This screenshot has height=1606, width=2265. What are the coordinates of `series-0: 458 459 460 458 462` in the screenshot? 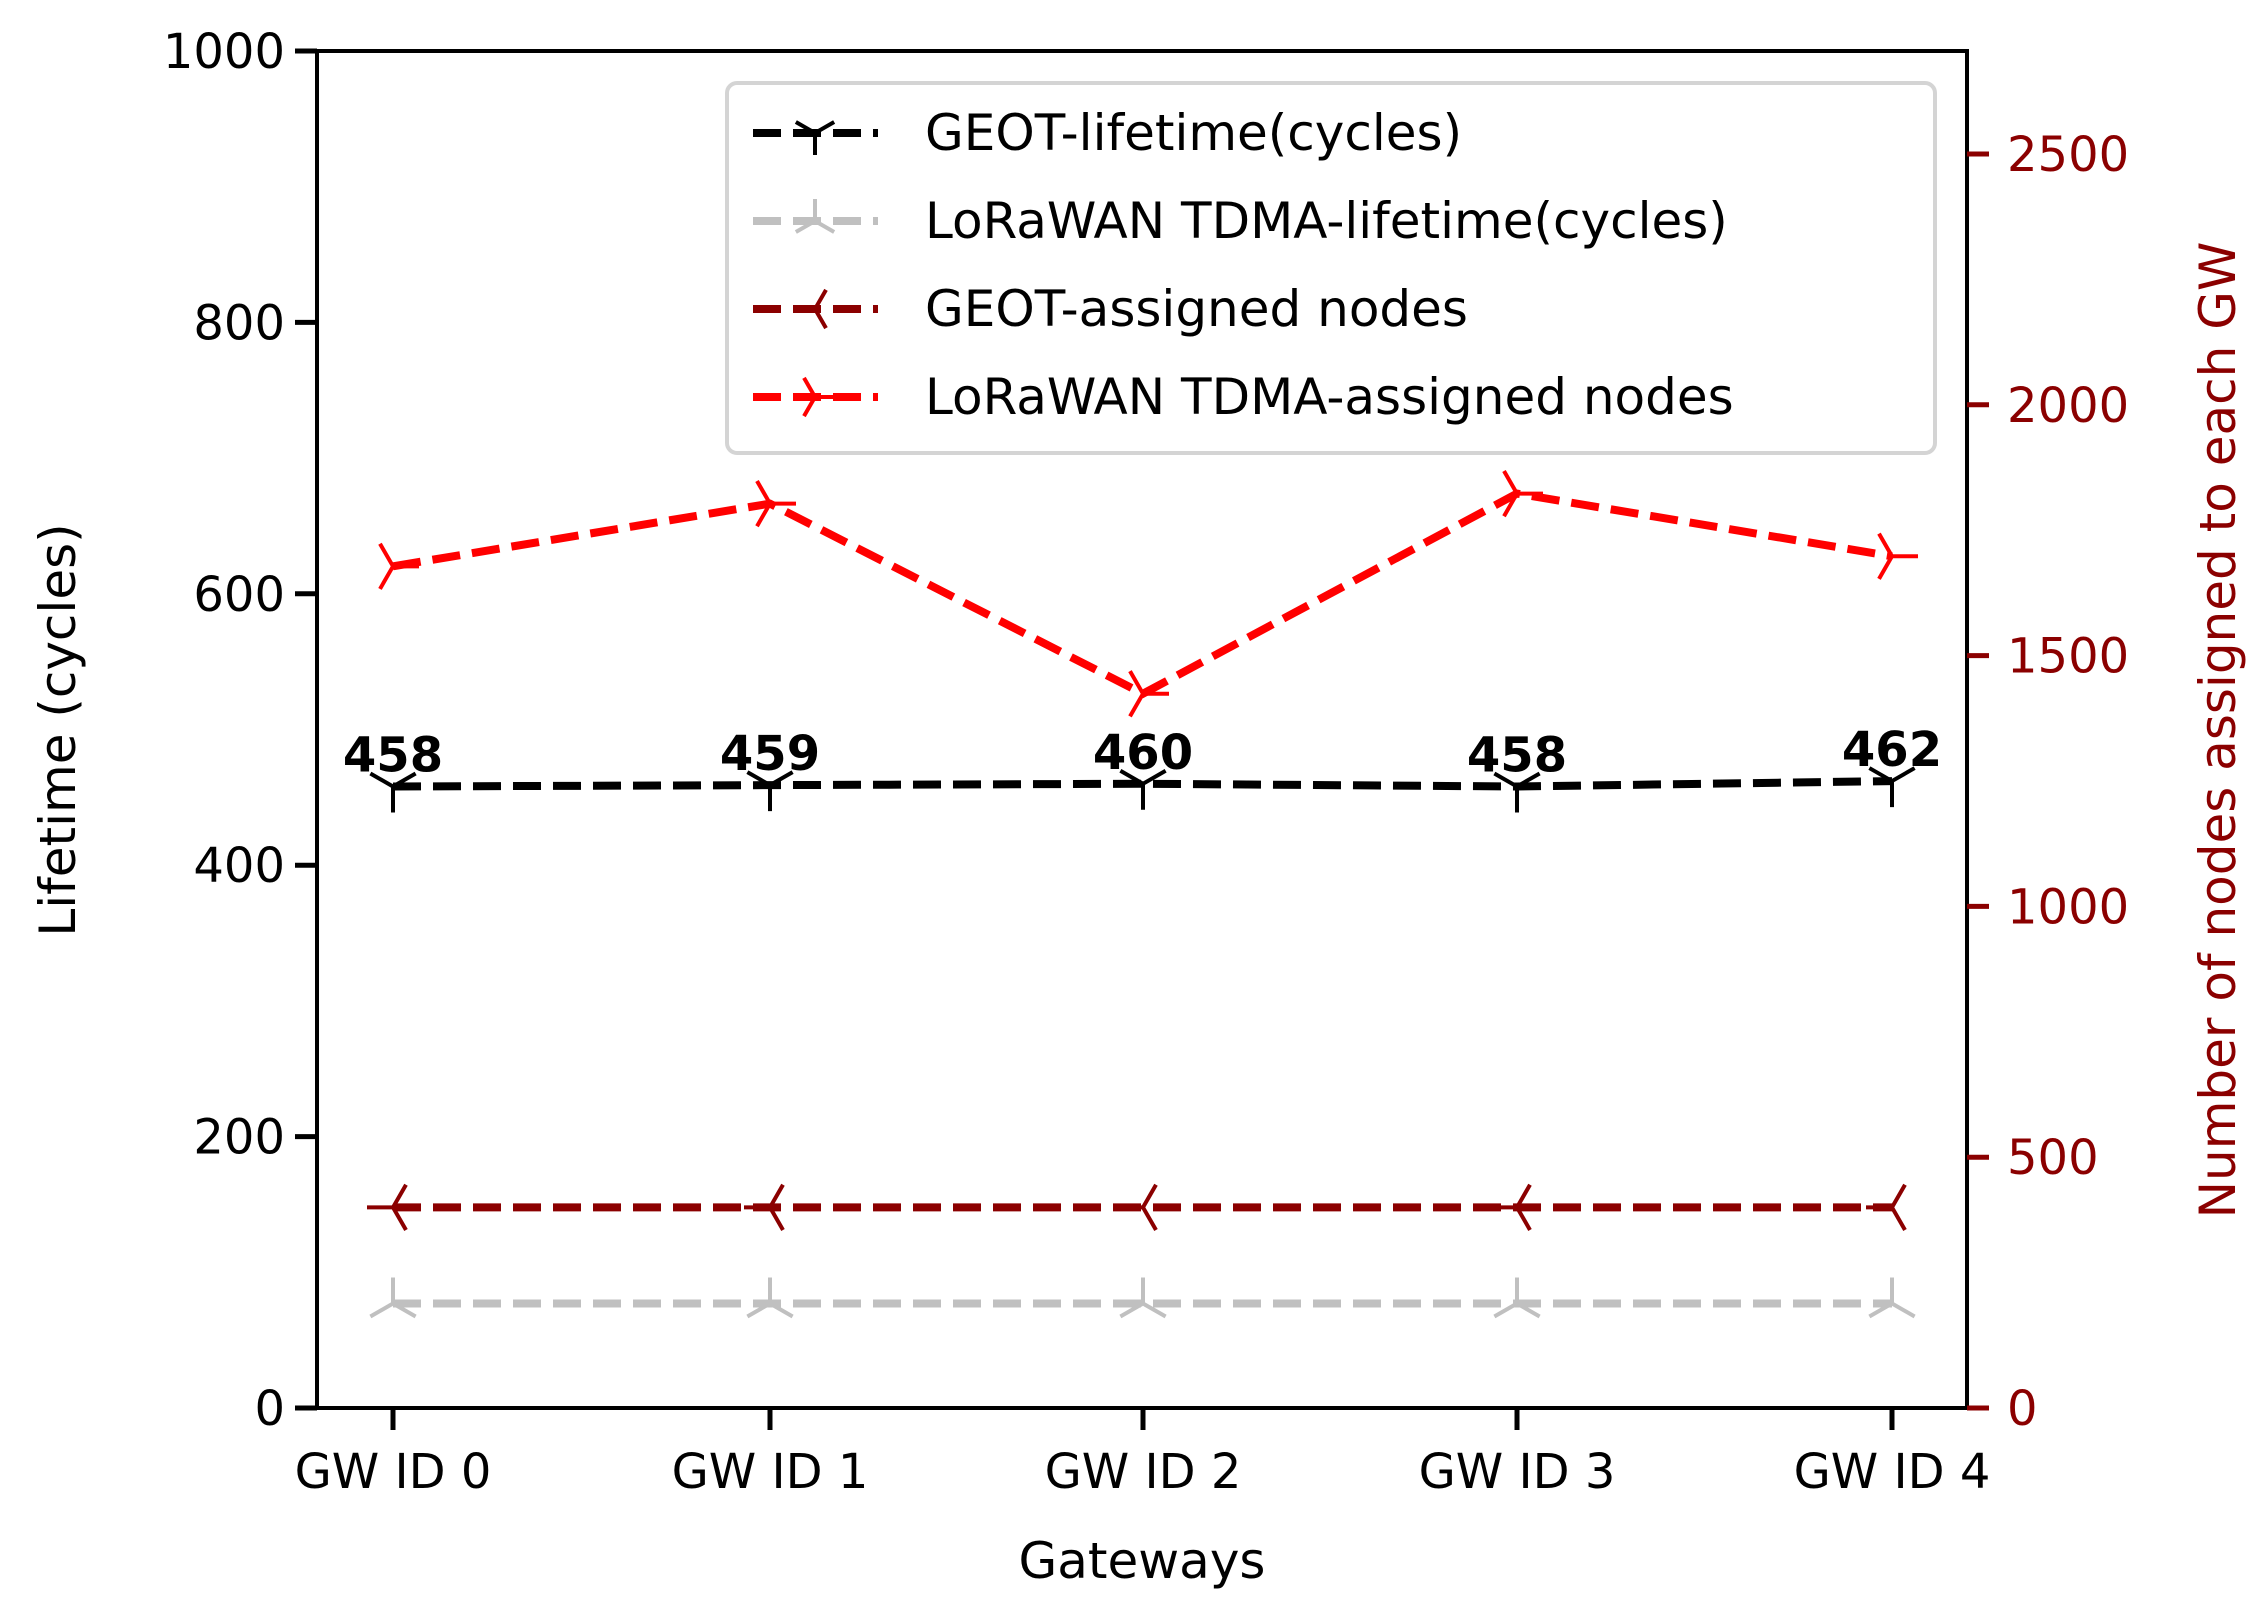 It's located at (1142, 767).